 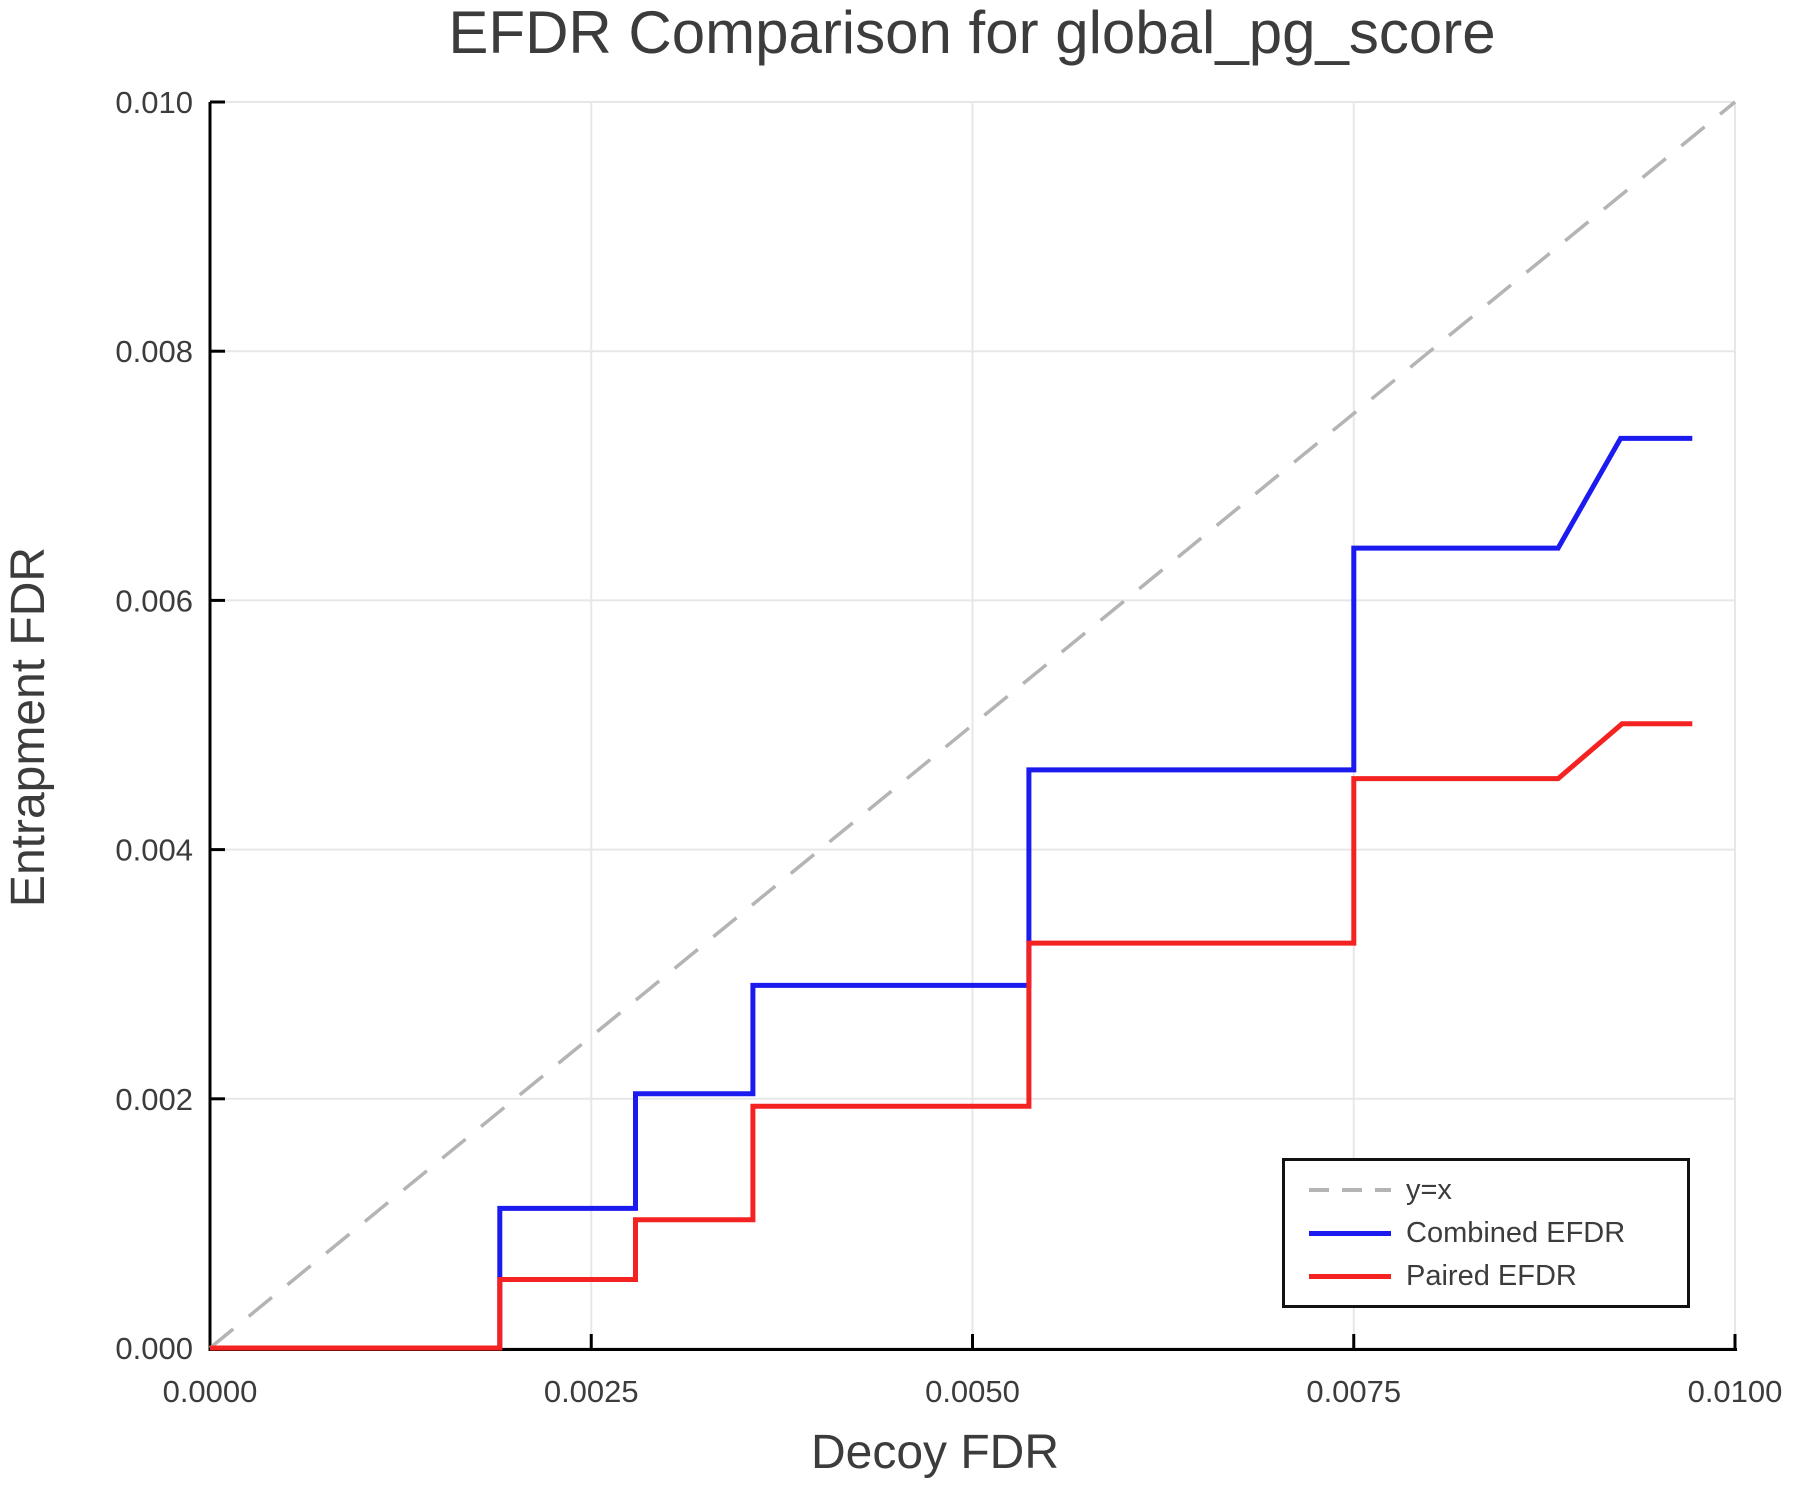 What do you see at coordinates (971, 33) in the screenshot?
I see `chart-title: EFDR Comparison for global_pg_score` at bounding box center [971, 33].